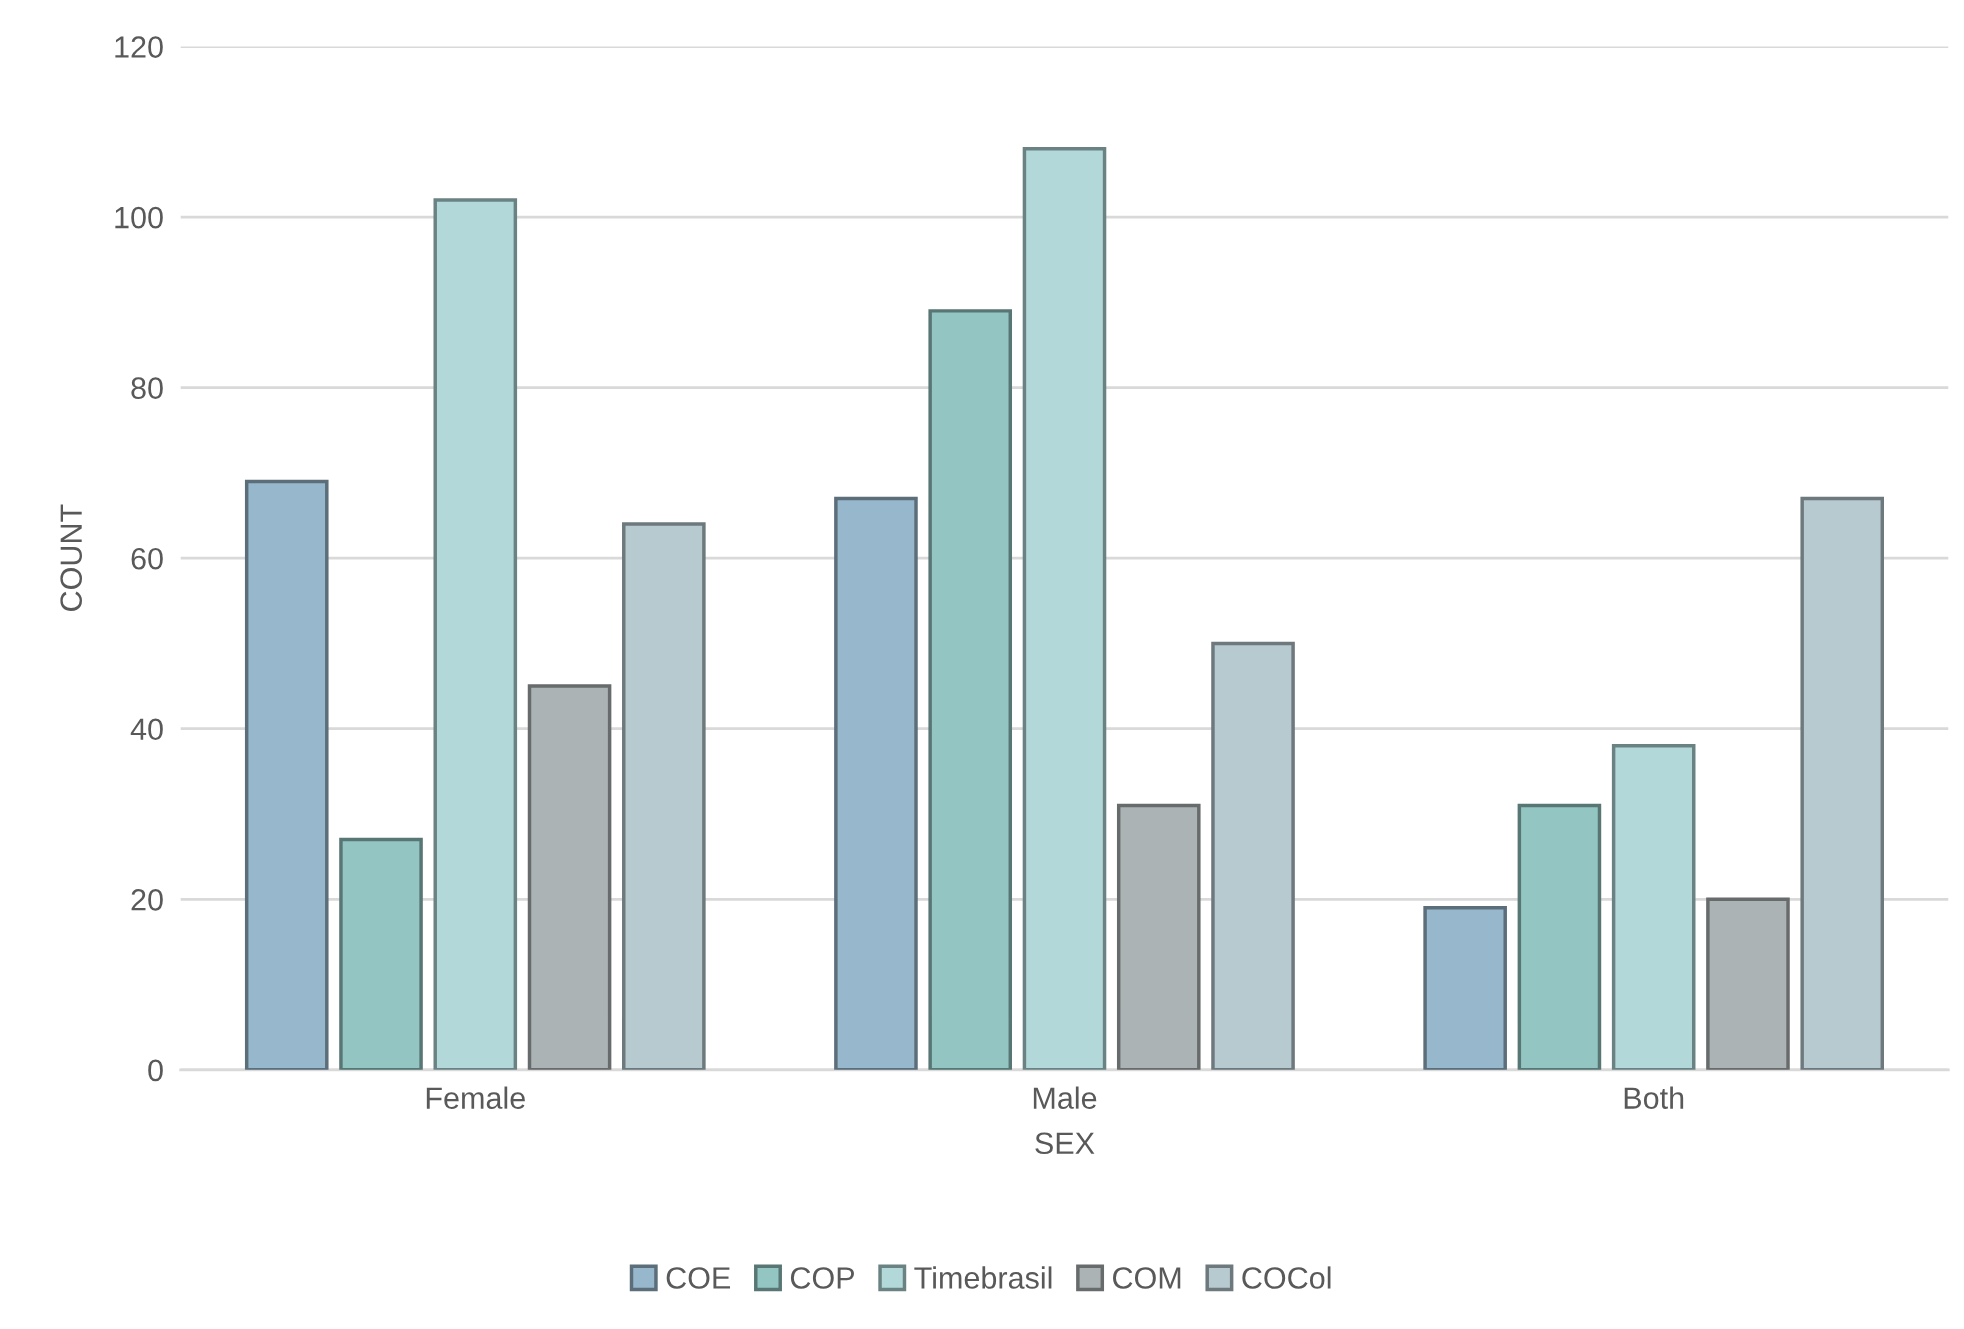  I want to click on legend-label: COE, so click(698, 1278).